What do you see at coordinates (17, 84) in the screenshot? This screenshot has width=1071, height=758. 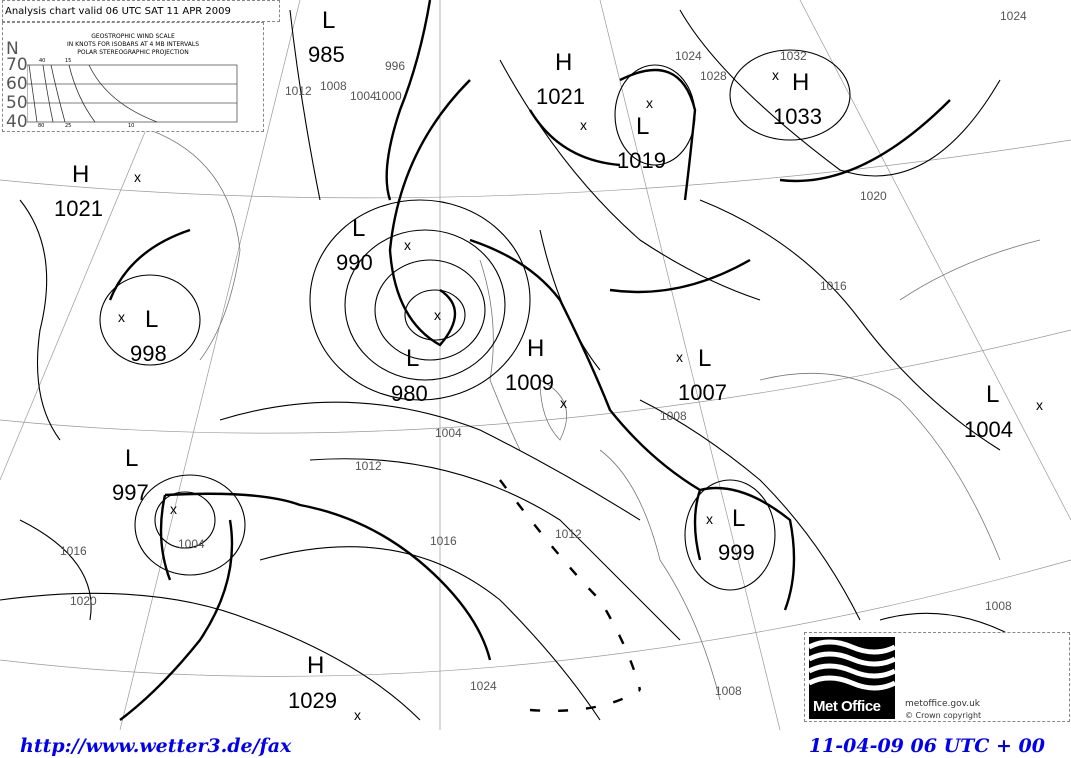 I see `lat-label: 60` at bounding box center [17, 84].